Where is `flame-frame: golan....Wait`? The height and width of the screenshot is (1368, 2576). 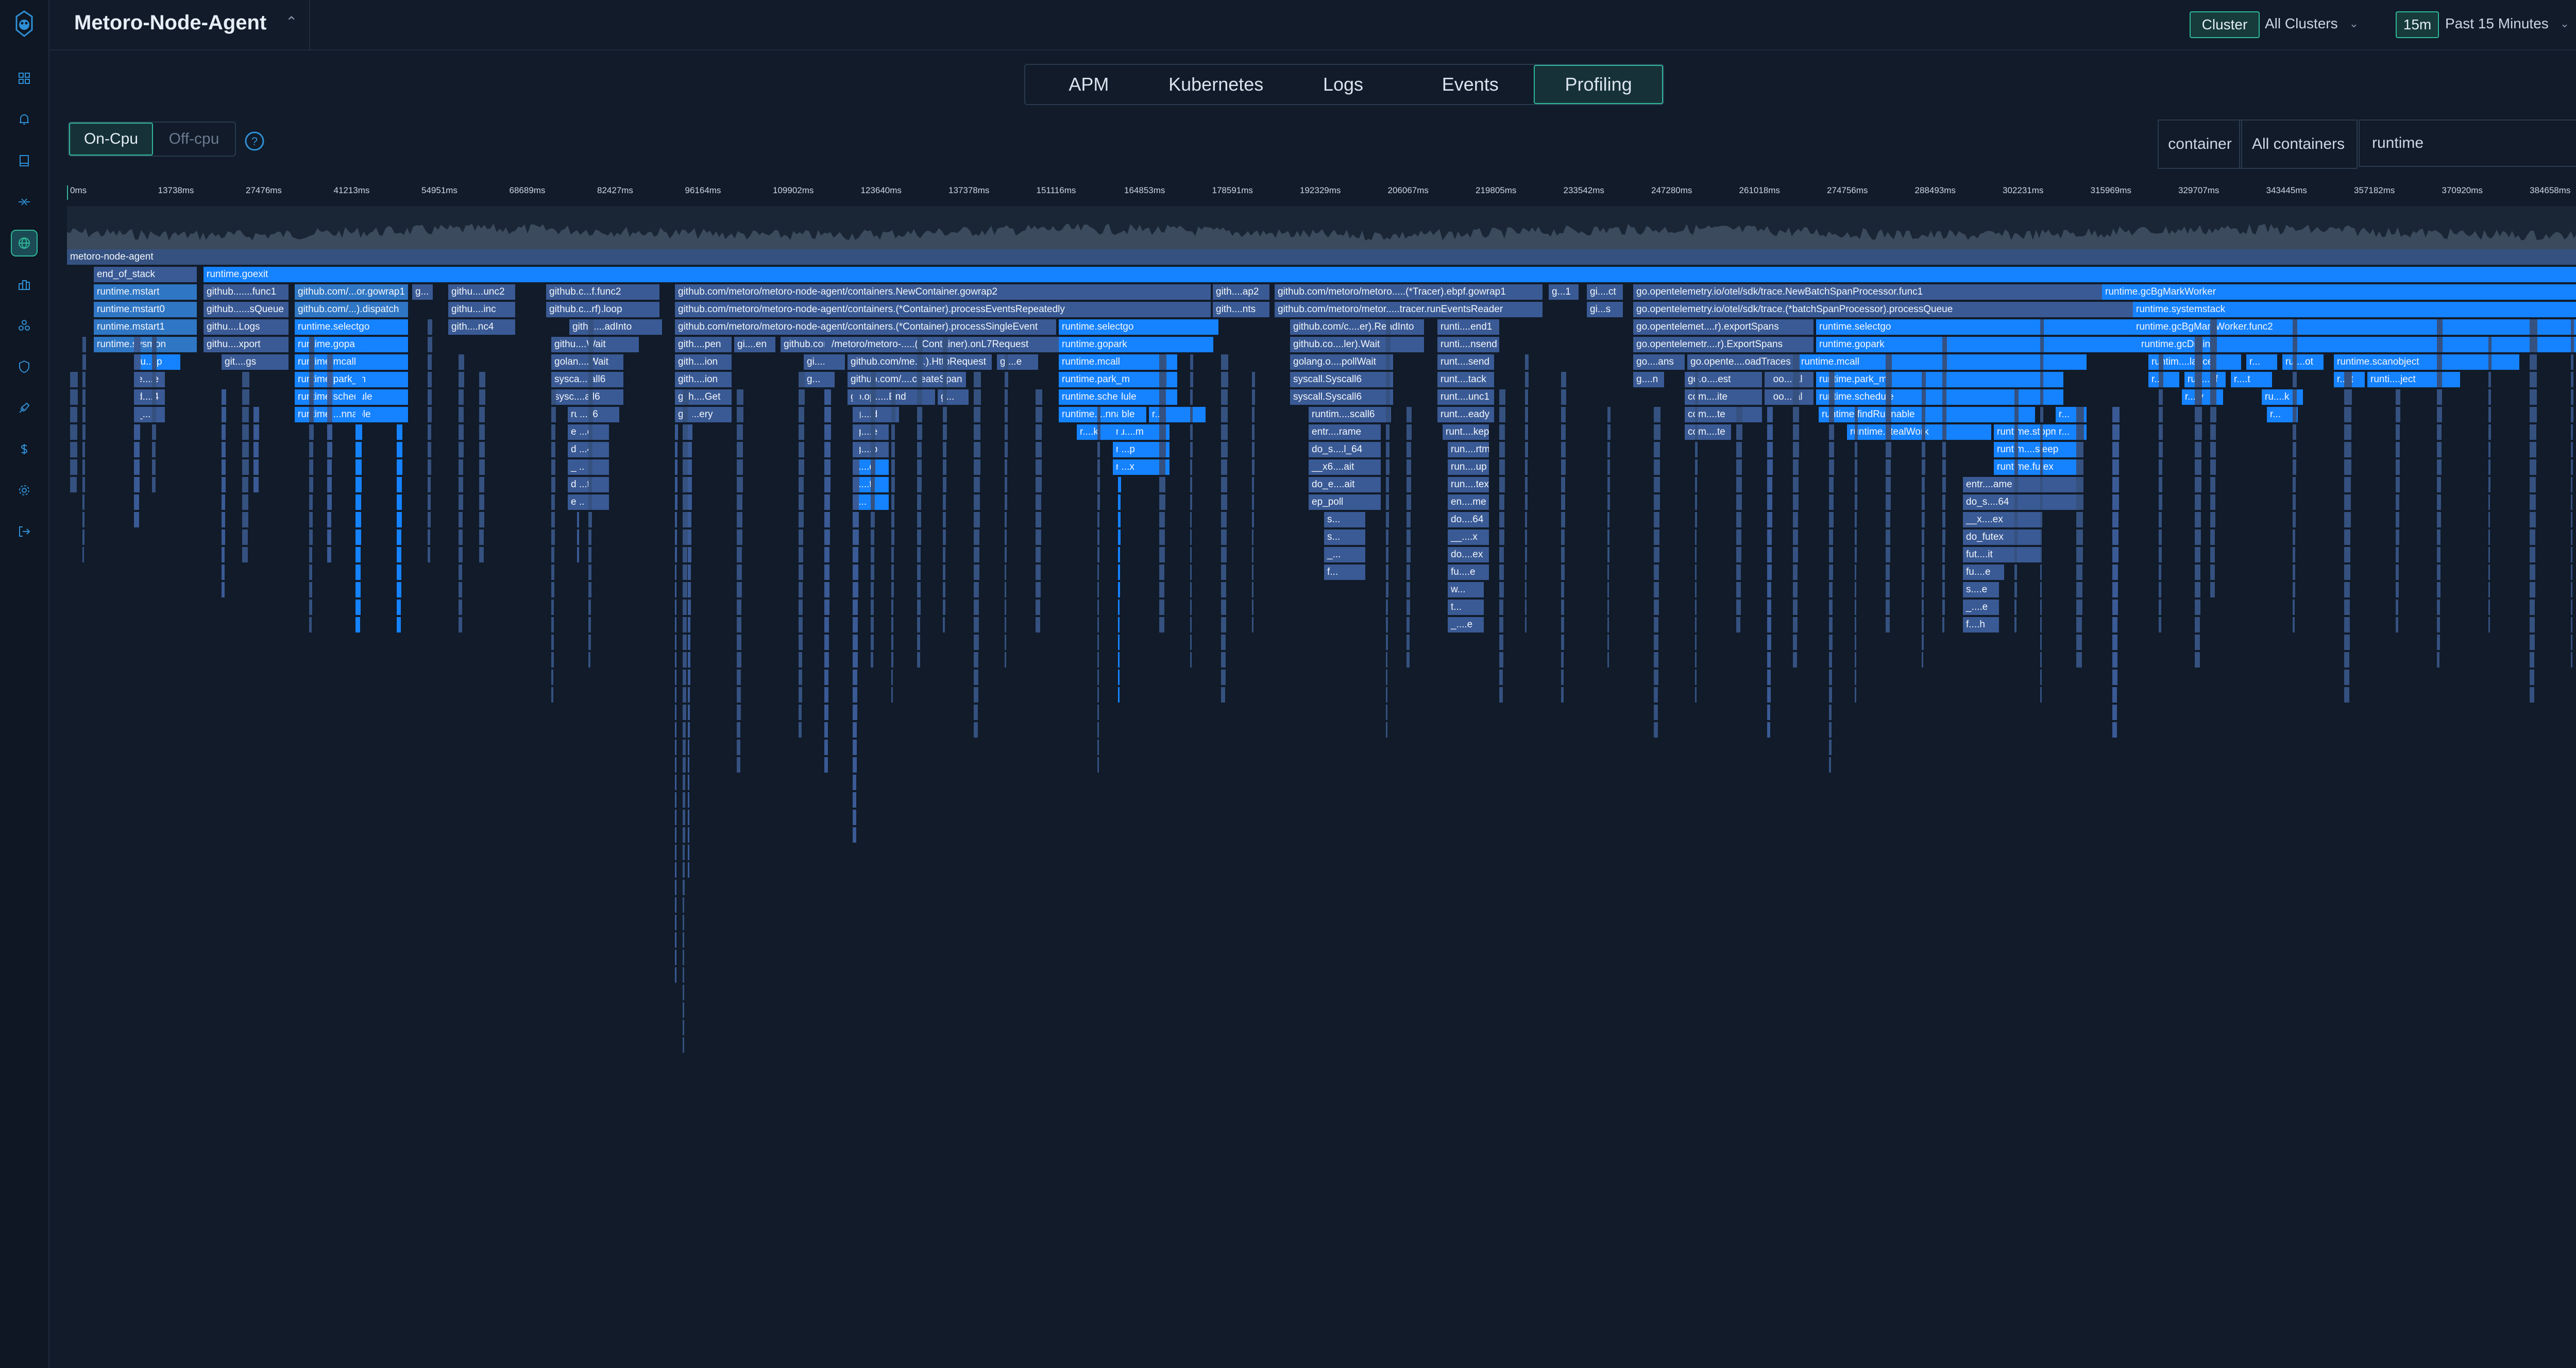
flame-frame: golan....Wait is located at coordinates (587, 362).